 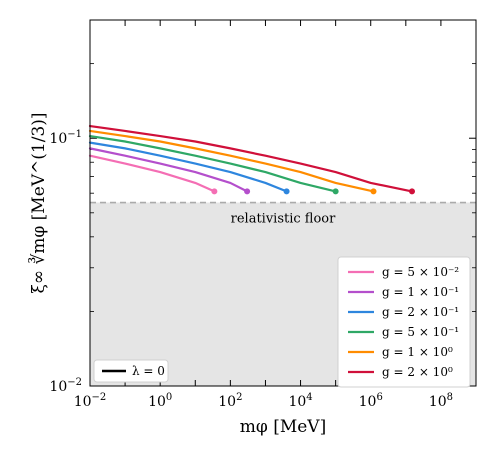 What do you see at coordinates (420, 332) in the screenshot?
I see `legend-label: g = 5 × 10⁻¹` at bounding box center [420, 332].